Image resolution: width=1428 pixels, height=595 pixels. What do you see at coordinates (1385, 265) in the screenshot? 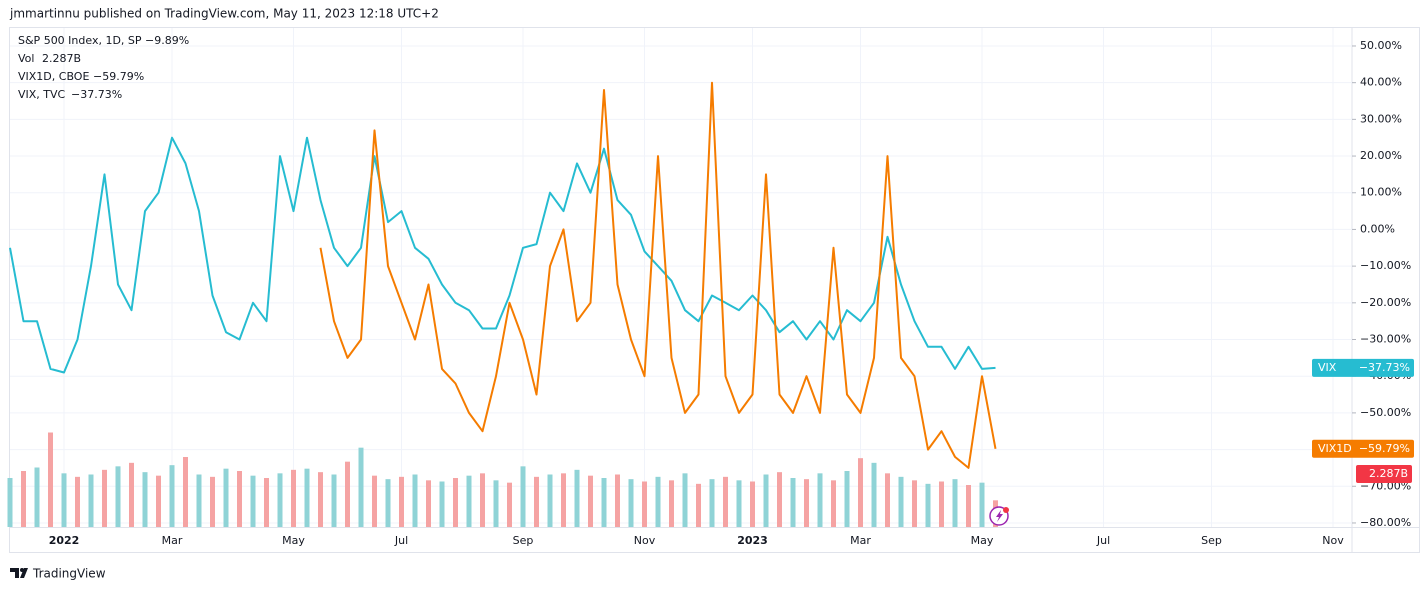
I see `y-tick-label: −10.00%` at bounding box center [1385, 265].